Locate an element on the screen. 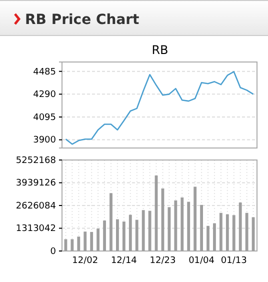 This screenshot has width=268, height=282. y-tick-label: 0 is located at coordinates (53, 251).